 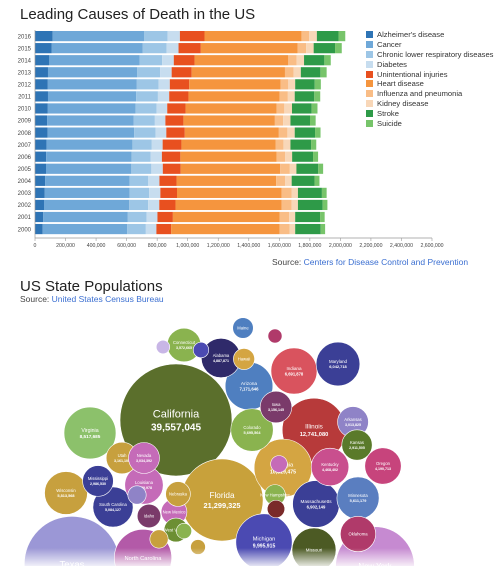 I want to click on y-tick-label: 2015, so click(x=25, y=49).